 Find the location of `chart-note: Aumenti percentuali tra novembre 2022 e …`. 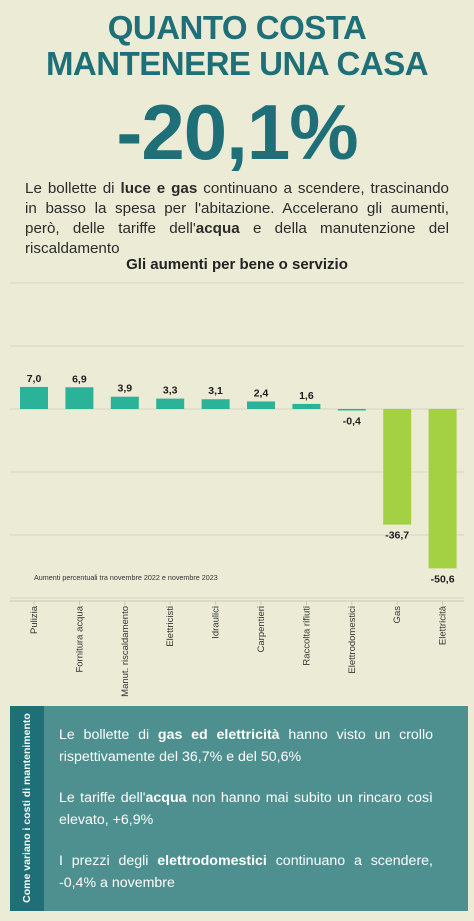

chart-note: Aumenti percentuali tra novembre 2022 e … is located at coordinates (126, 577).